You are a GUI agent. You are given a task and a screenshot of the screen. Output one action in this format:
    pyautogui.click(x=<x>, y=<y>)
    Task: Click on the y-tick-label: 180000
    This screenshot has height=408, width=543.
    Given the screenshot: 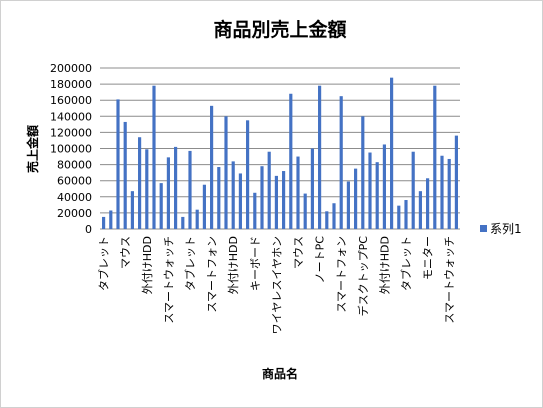 What is the action you would take?
    pyautogui.click(x=71, y=84)
    